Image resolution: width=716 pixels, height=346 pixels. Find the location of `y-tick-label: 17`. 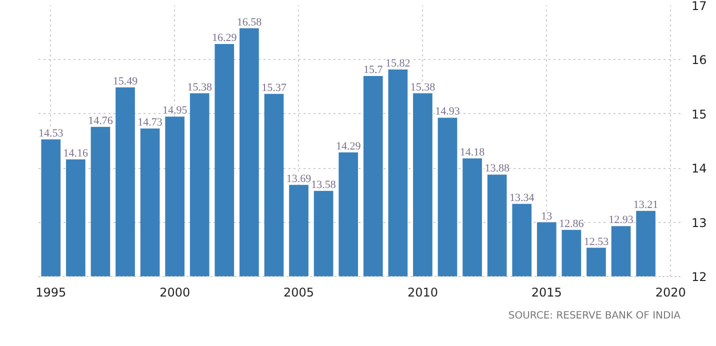

y-tick-label: 17 is located at coordinates (699, 6).